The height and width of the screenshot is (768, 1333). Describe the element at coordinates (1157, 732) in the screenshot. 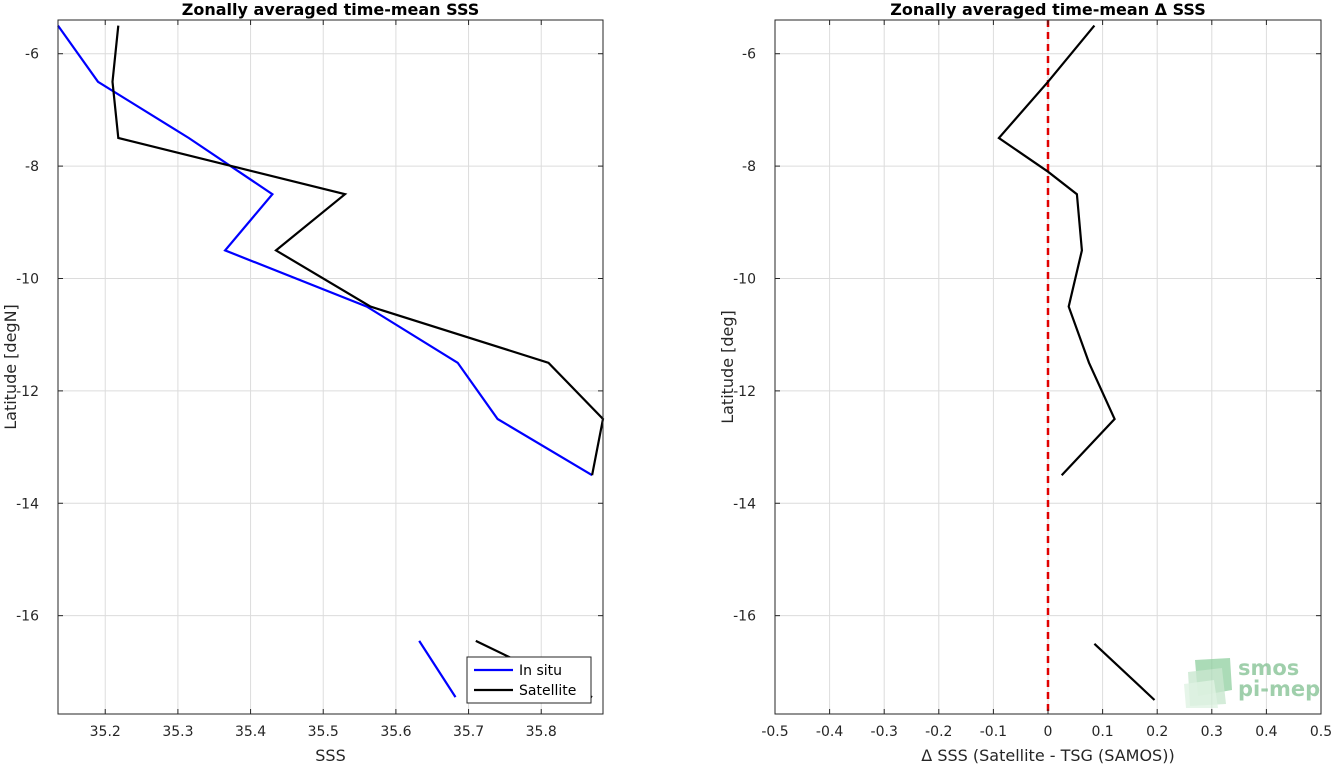

I see `x-tick-label: 0.2` at that location.